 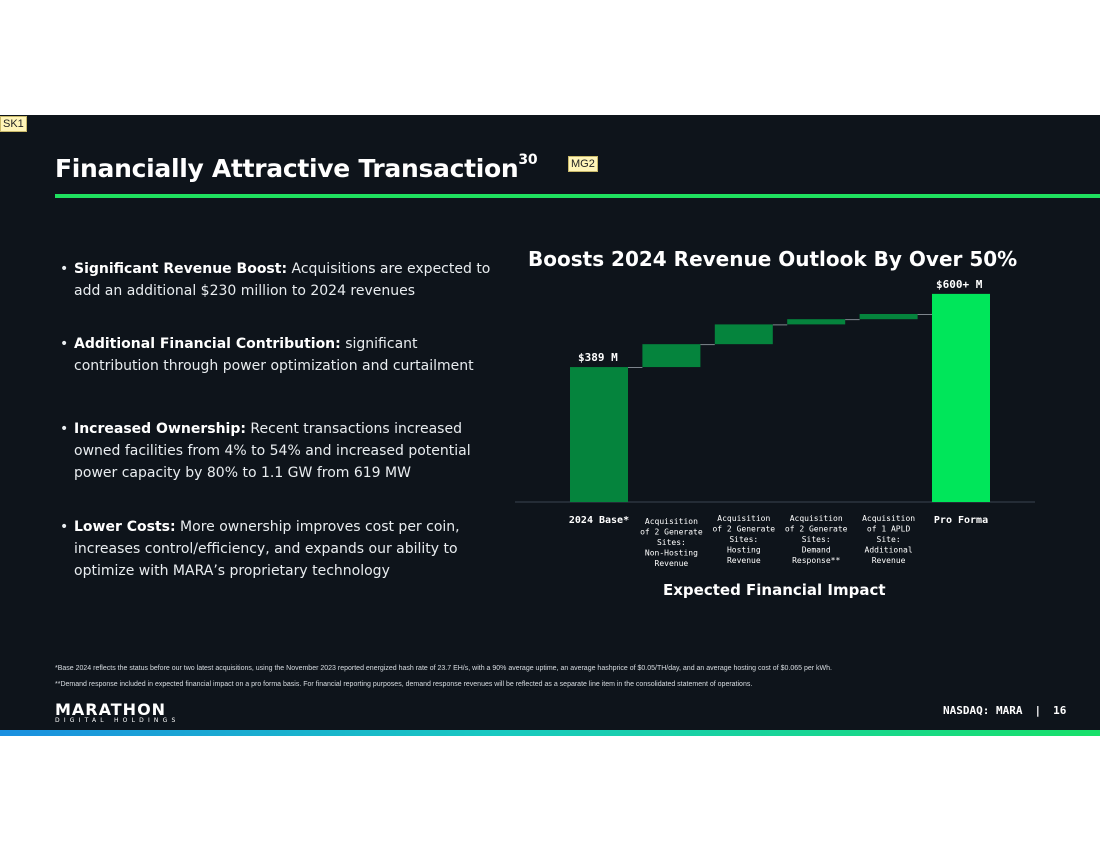 I want to click on bullet-label: Increased Ownership:, so click(x=160, y=429).